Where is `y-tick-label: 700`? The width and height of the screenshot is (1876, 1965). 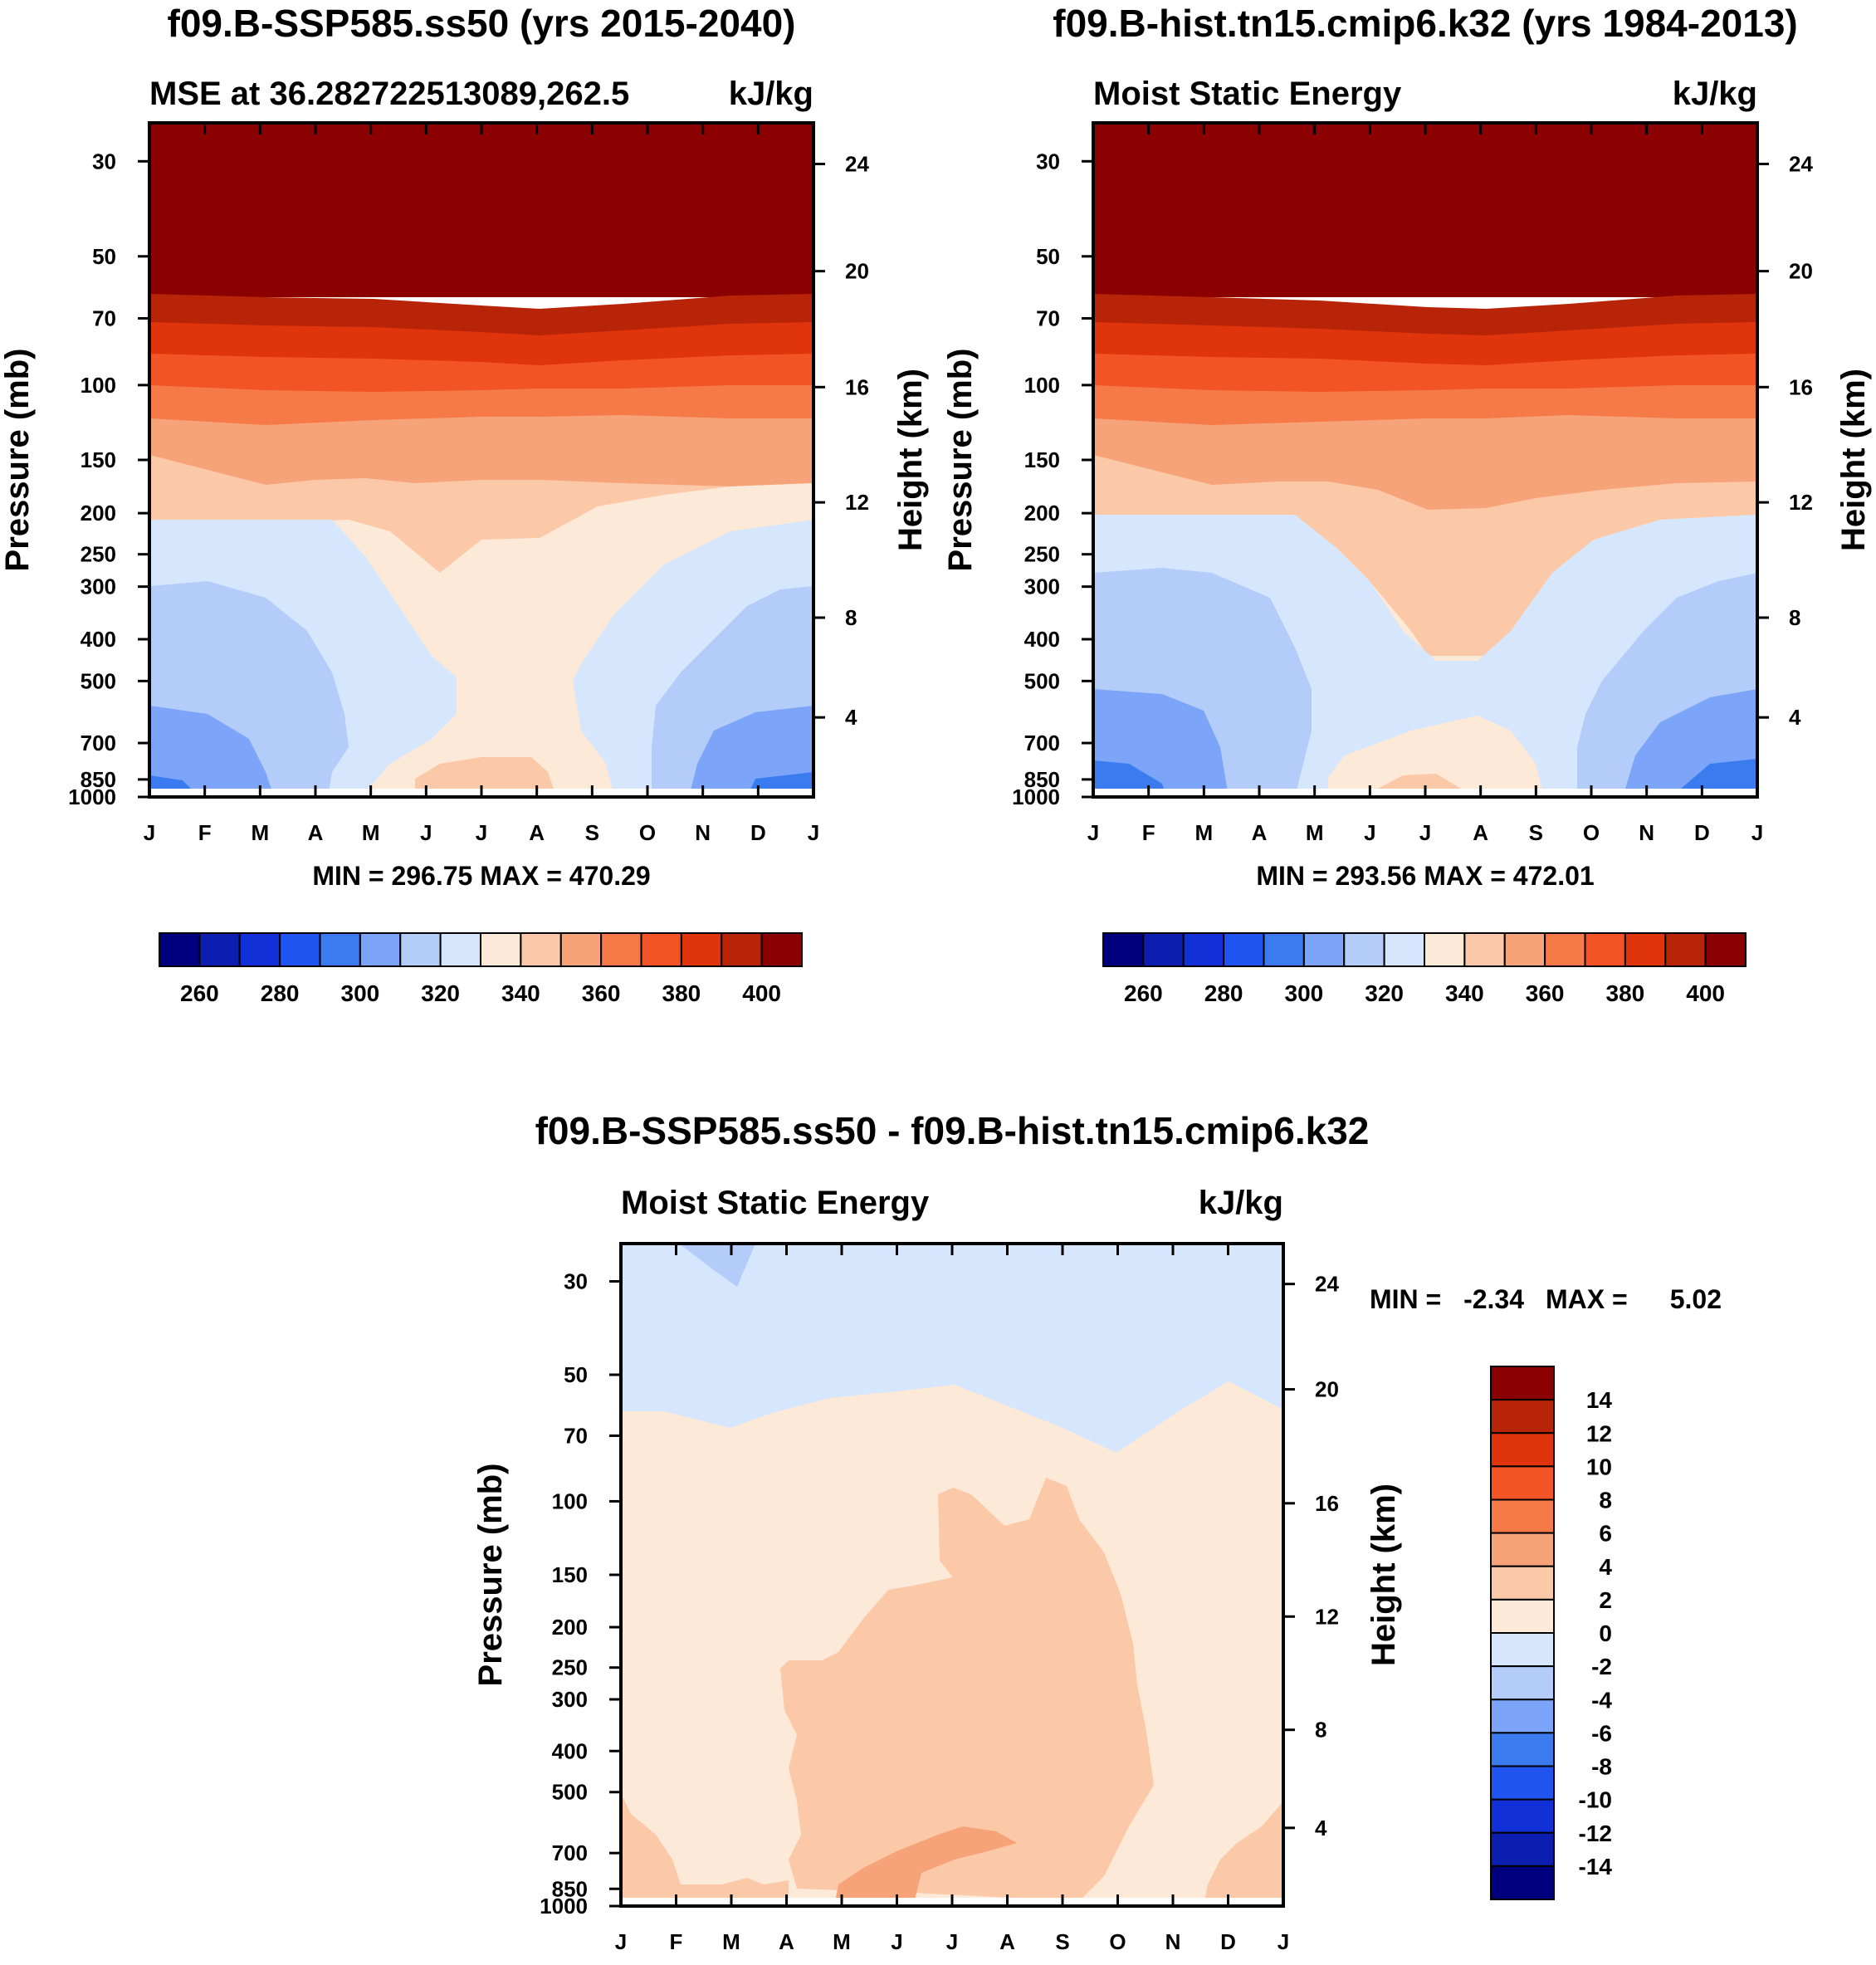 y-tick-label: 700 is located at coordinates (99, 743).